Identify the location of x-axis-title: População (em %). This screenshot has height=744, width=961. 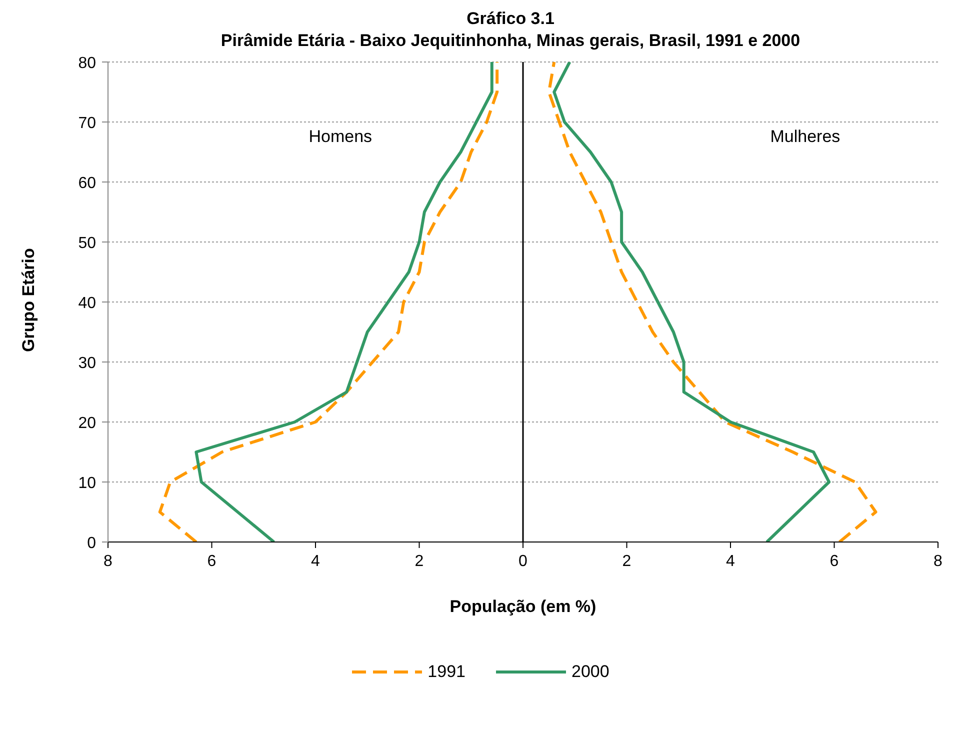
(523, 606).